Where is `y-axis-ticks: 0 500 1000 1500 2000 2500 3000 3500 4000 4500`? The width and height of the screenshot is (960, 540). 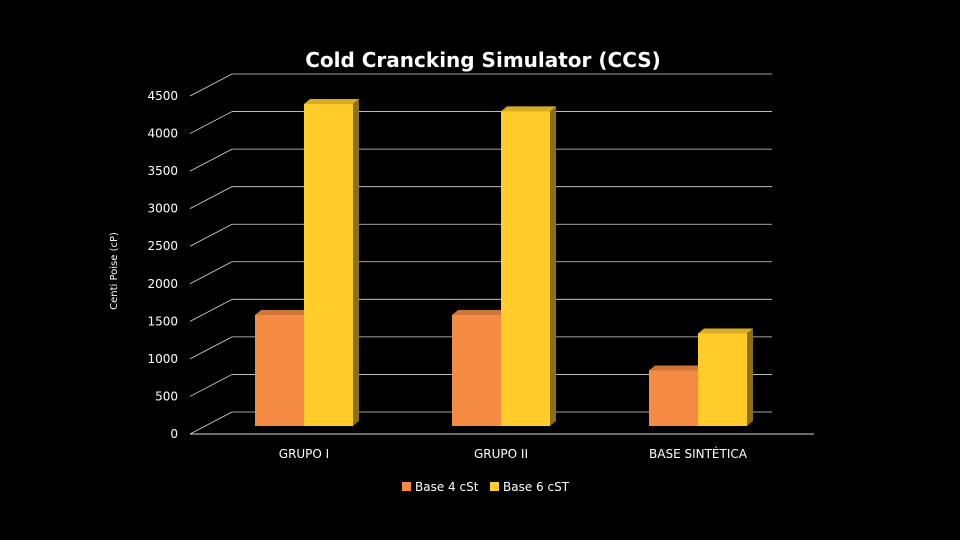 y-axis-ticks: 0 500 1000 1500 2000 2500 3000 3500 4000 4500 is located at coordinates (162, 265).